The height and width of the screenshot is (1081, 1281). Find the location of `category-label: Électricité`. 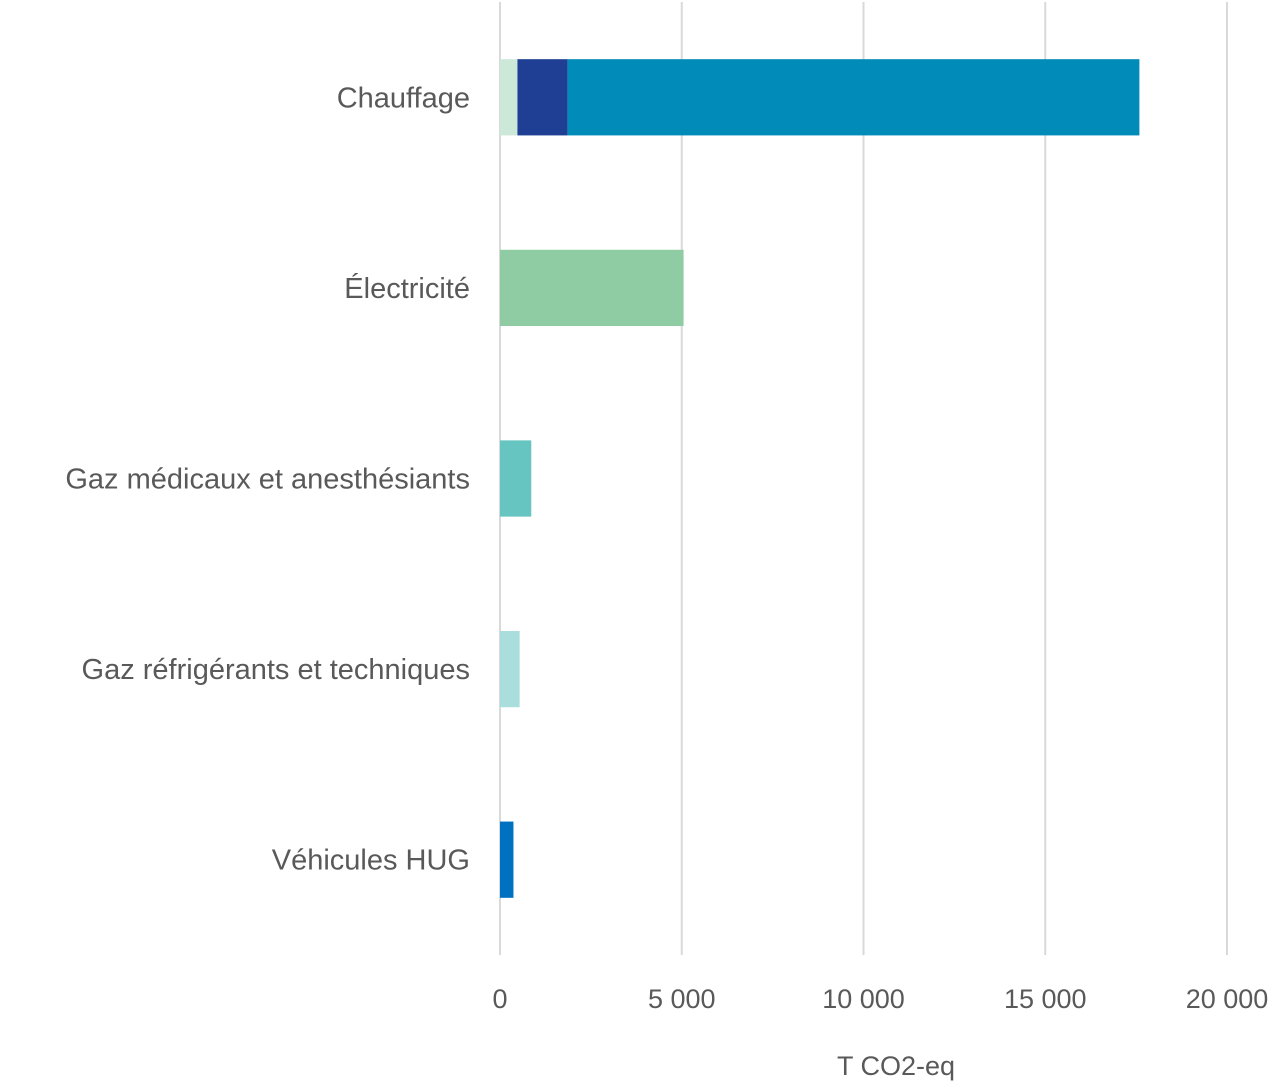

category-label: Électricité is located at coordinates (407, 288).